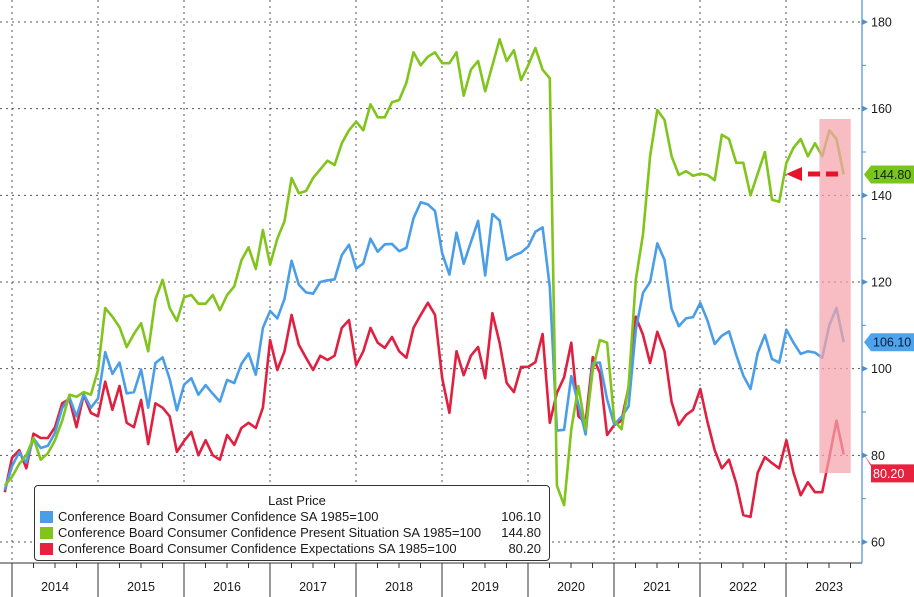  Describe the element at coordinates (878, 543) in the screenshot. I see `y-tick-label: 60` at that location.